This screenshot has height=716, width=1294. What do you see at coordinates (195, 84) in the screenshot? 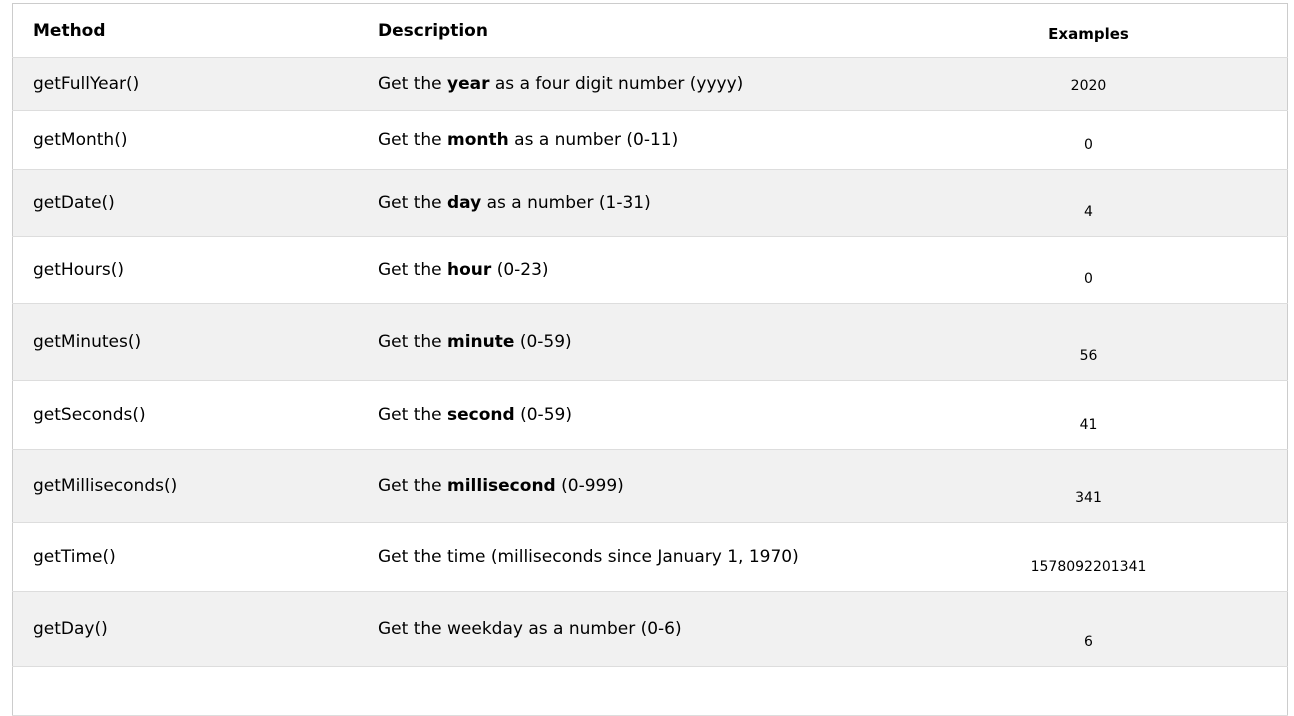
I see `method-cell: getFullYear()` at bounding box center [195, 84].